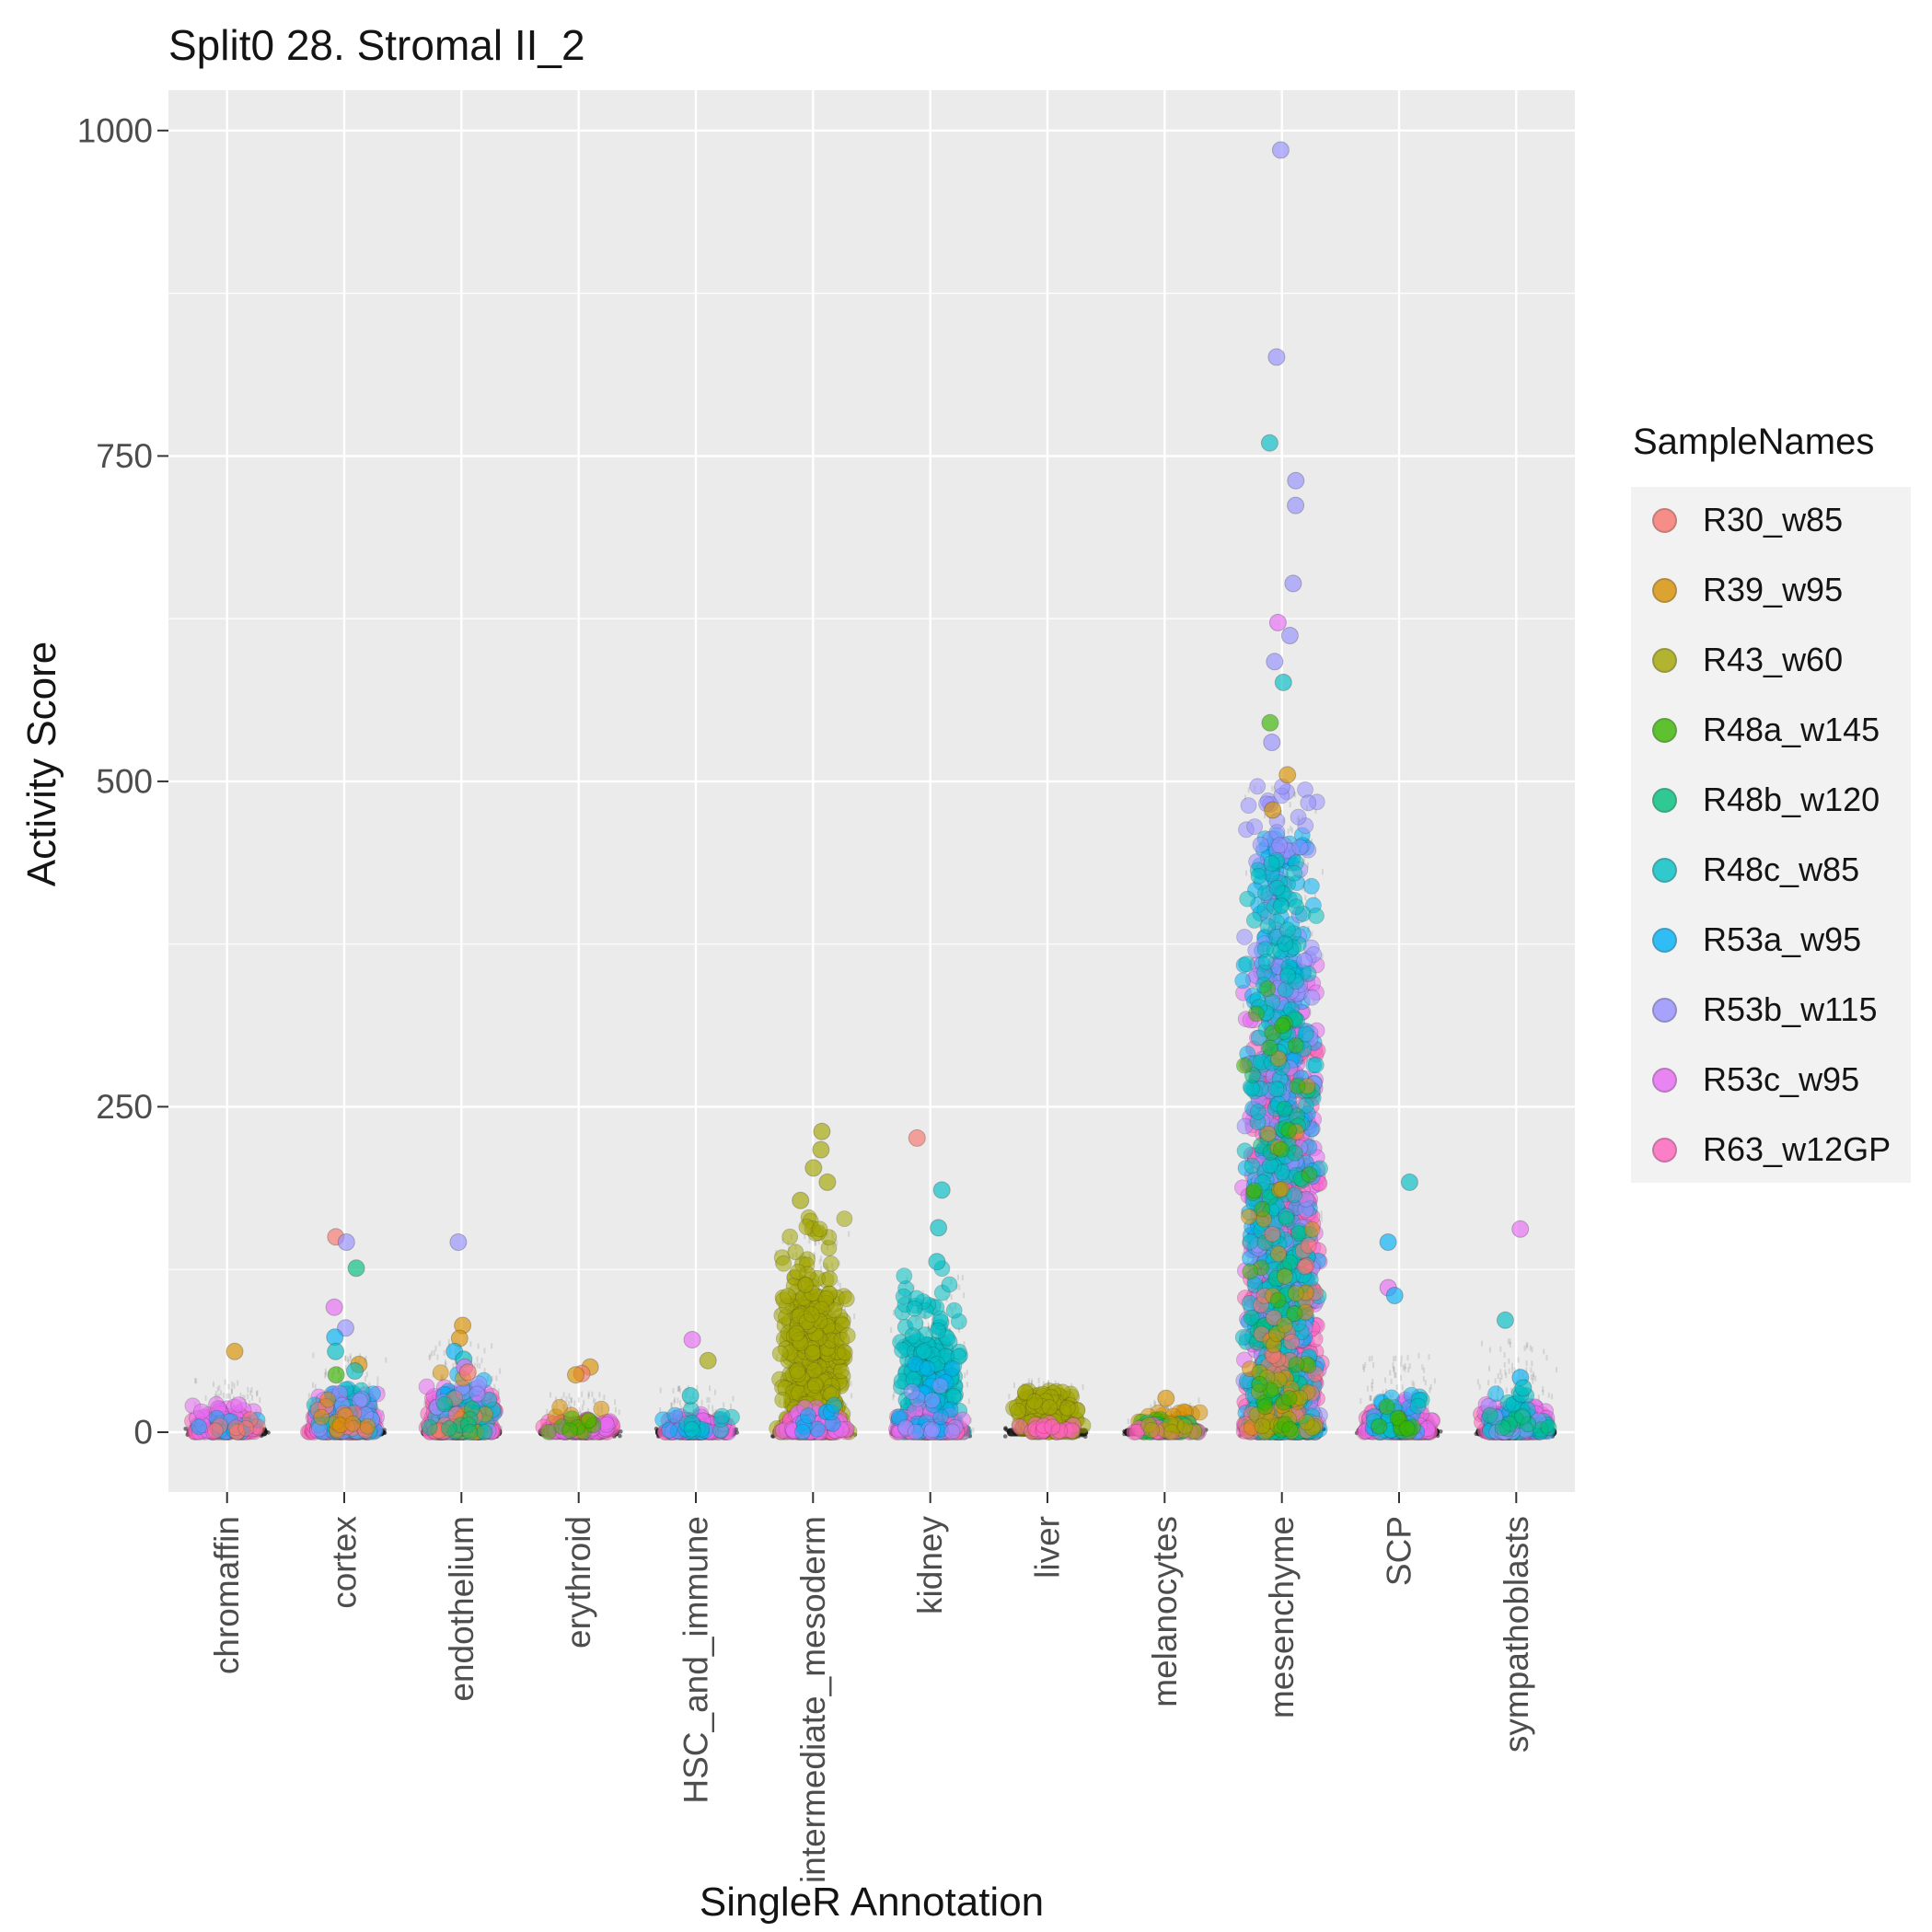 The image size is (1932, 1932). Describe the element at coordinates (1048, 1548) in the screenshot. I see `svg-text: liver` at that location.